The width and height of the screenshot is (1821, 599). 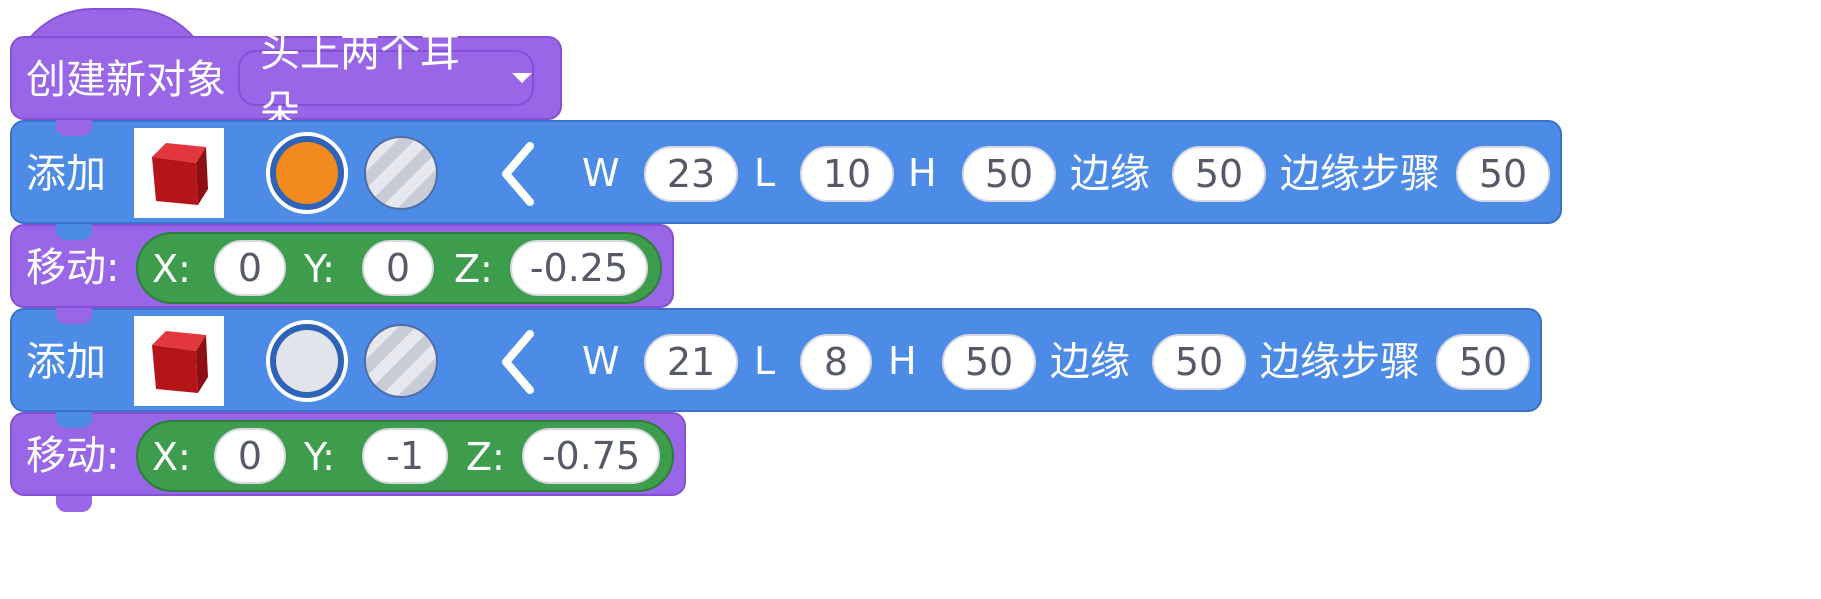 I want to click on l-input: 8, so click(x=836, y=362).